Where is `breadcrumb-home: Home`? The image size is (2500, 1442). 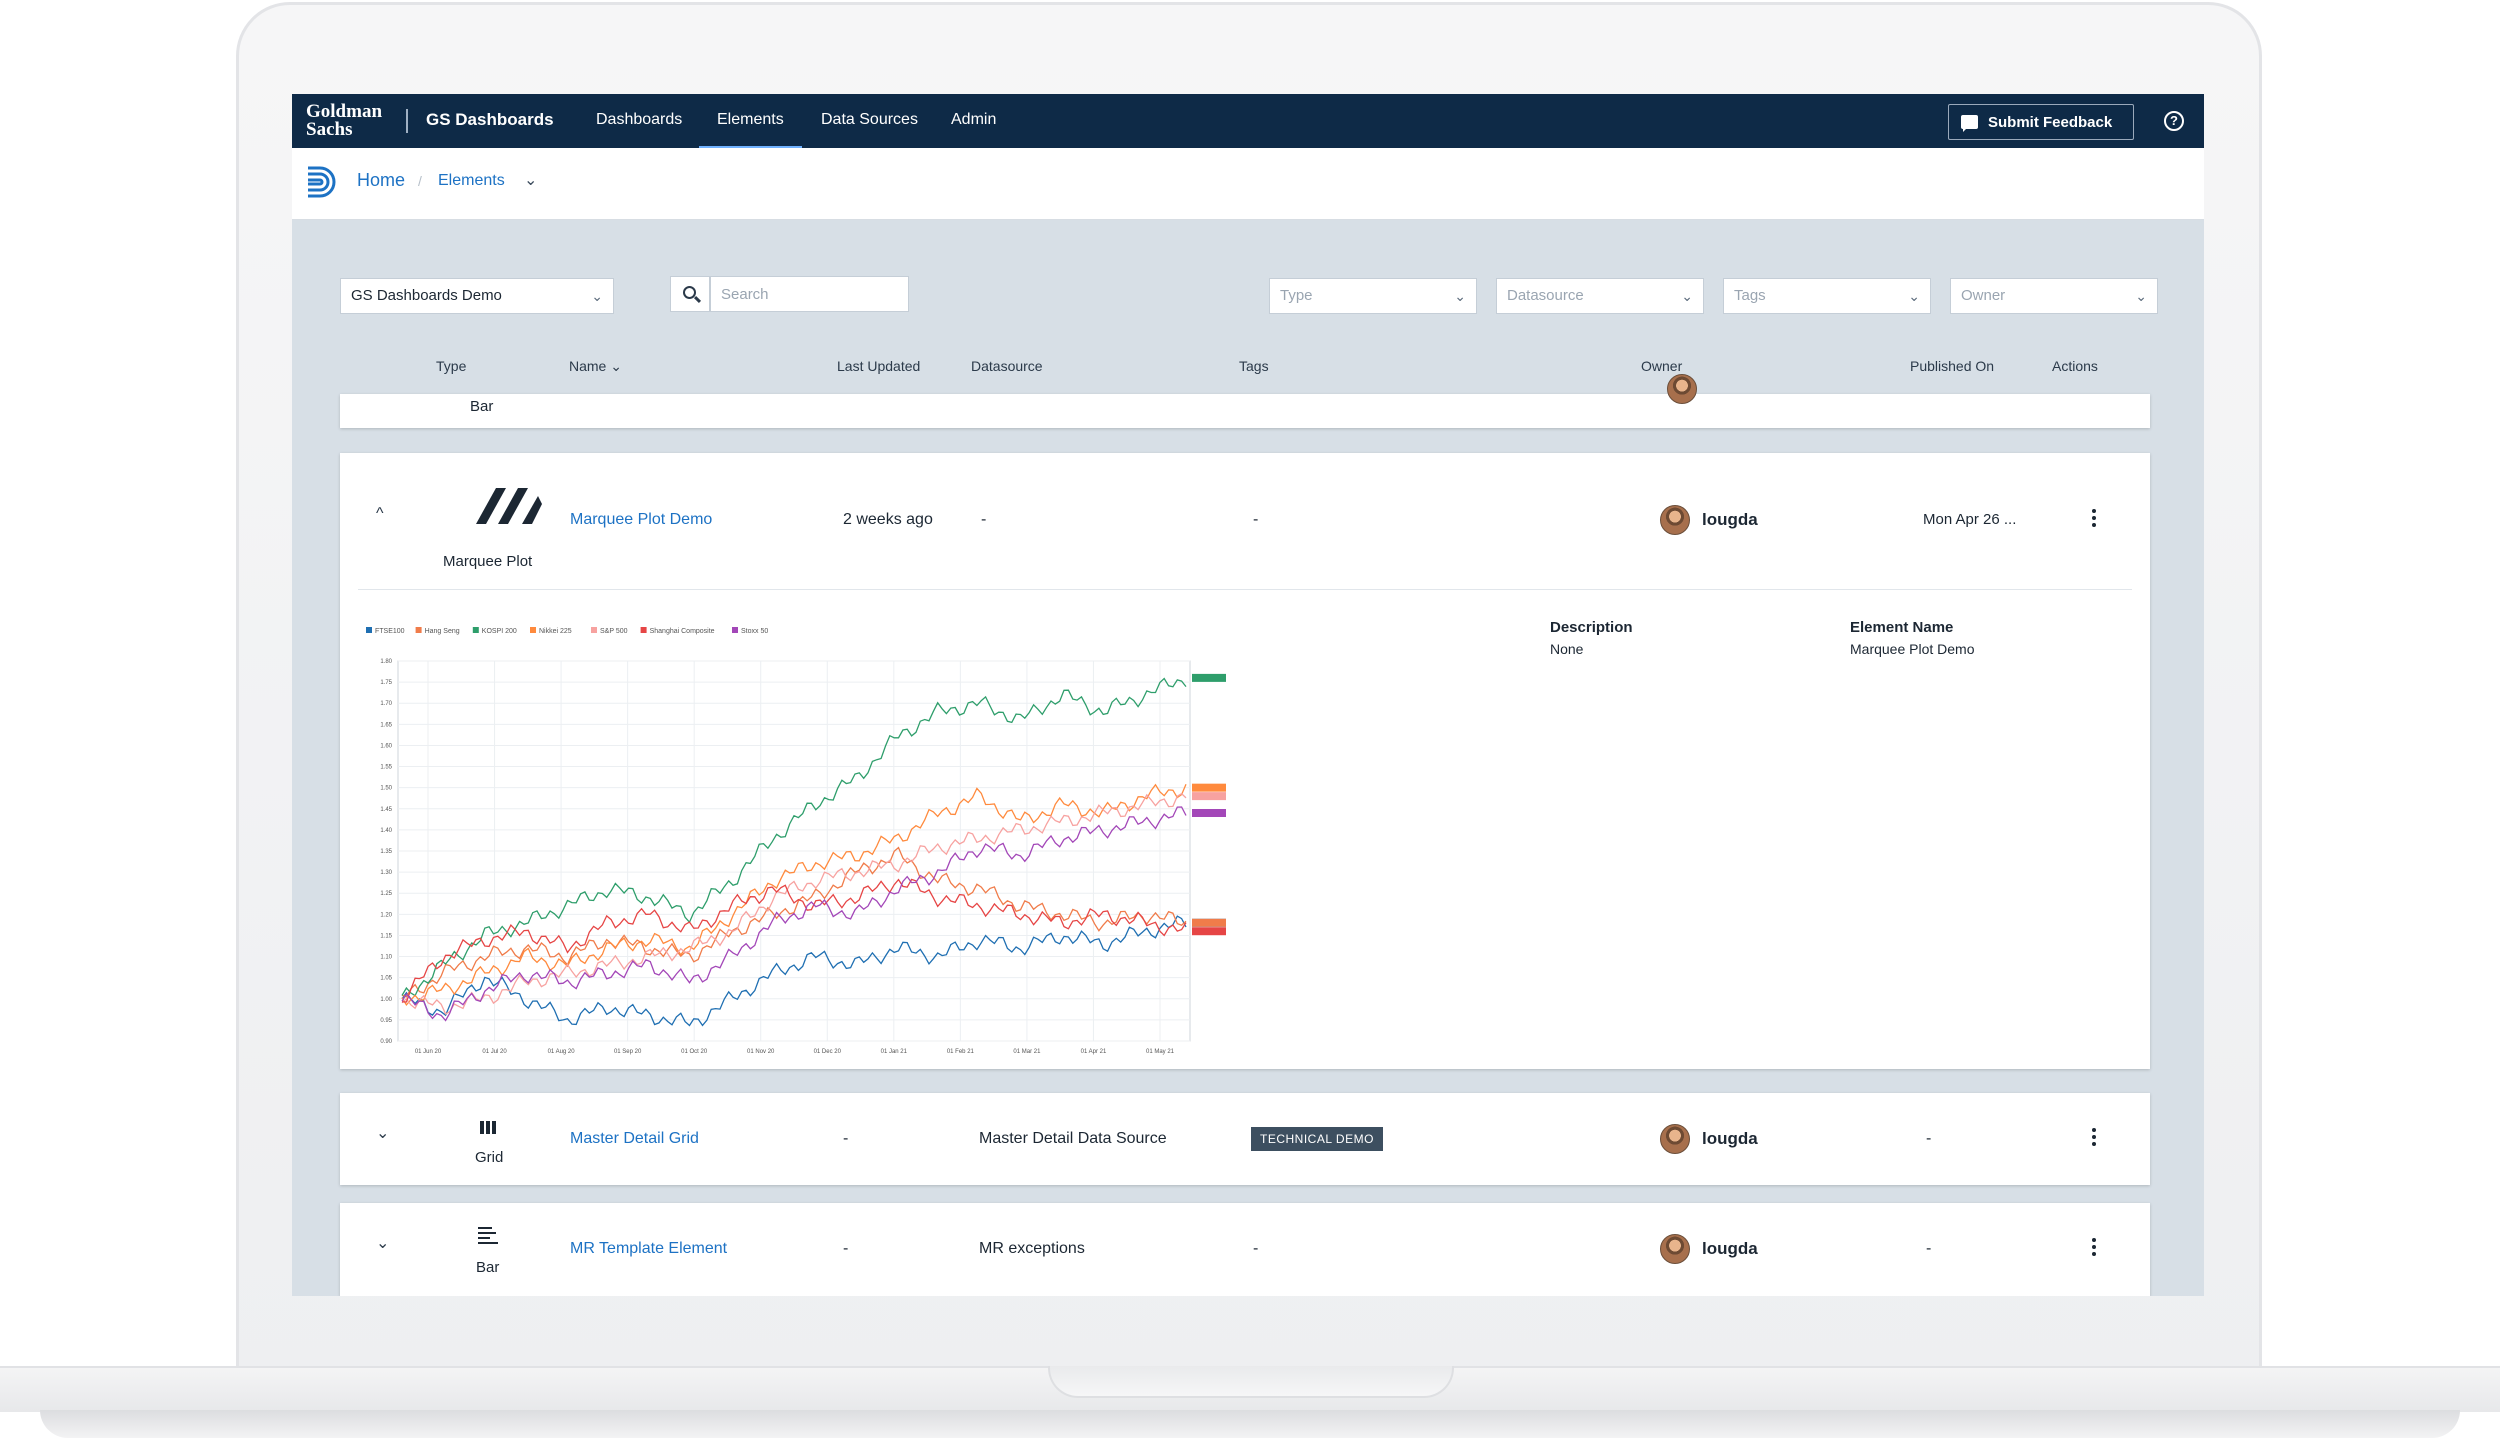 breadcrumb-home: Home is located at coordinates (381, 180).